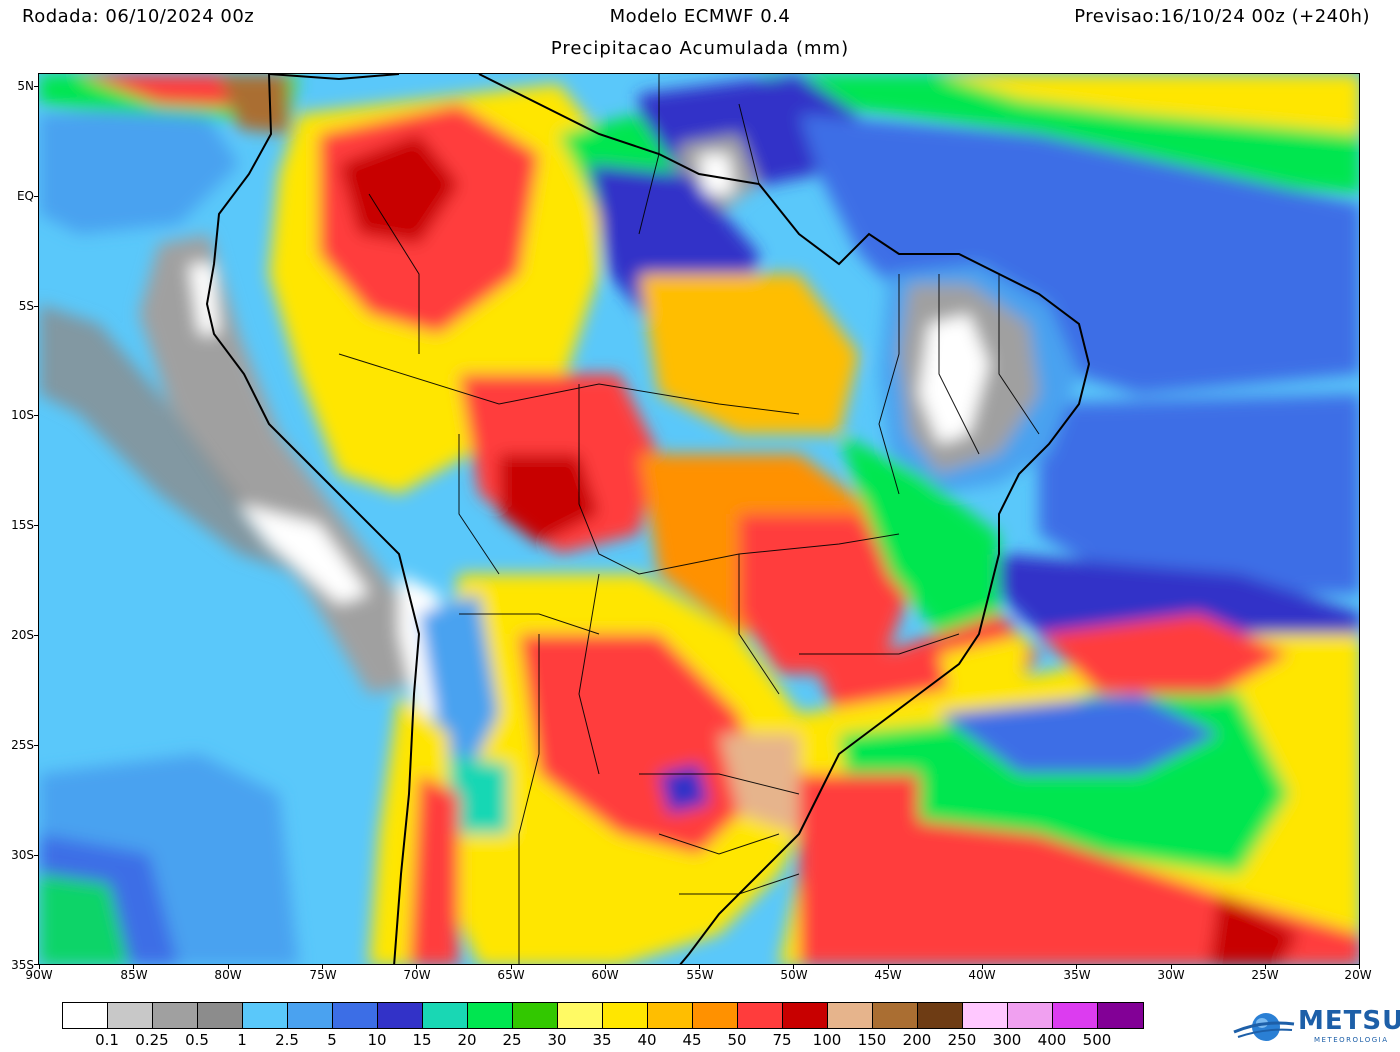 The width and height of the screenshot is (1400, 1052). I want to click on lon-label: 85W, so click(134, 975).